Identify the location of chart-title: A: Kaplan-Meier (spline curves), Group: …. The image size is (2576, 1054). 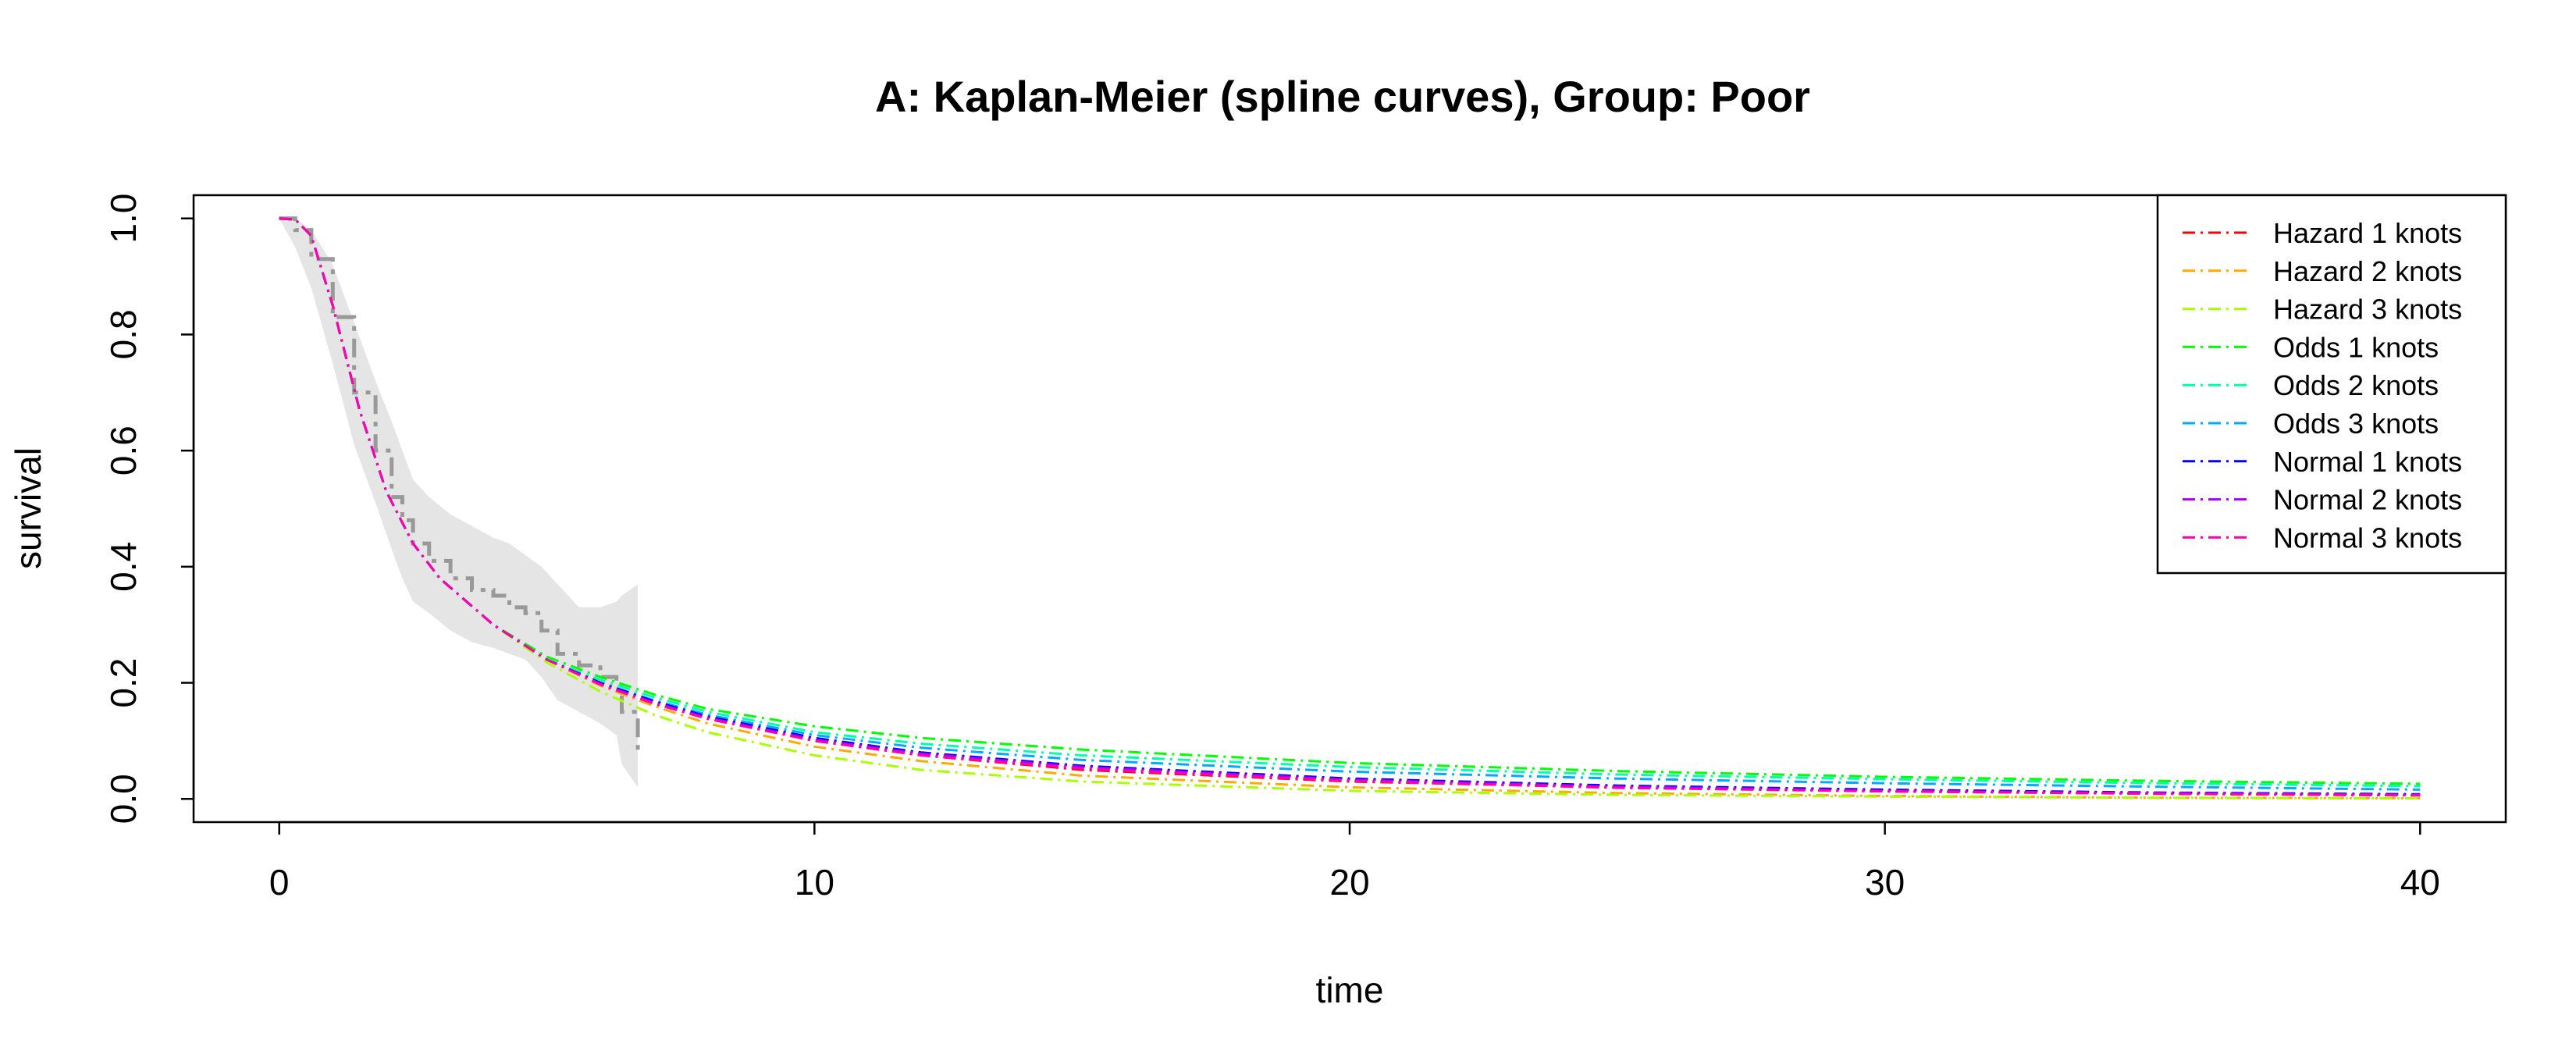
(1342, 96).